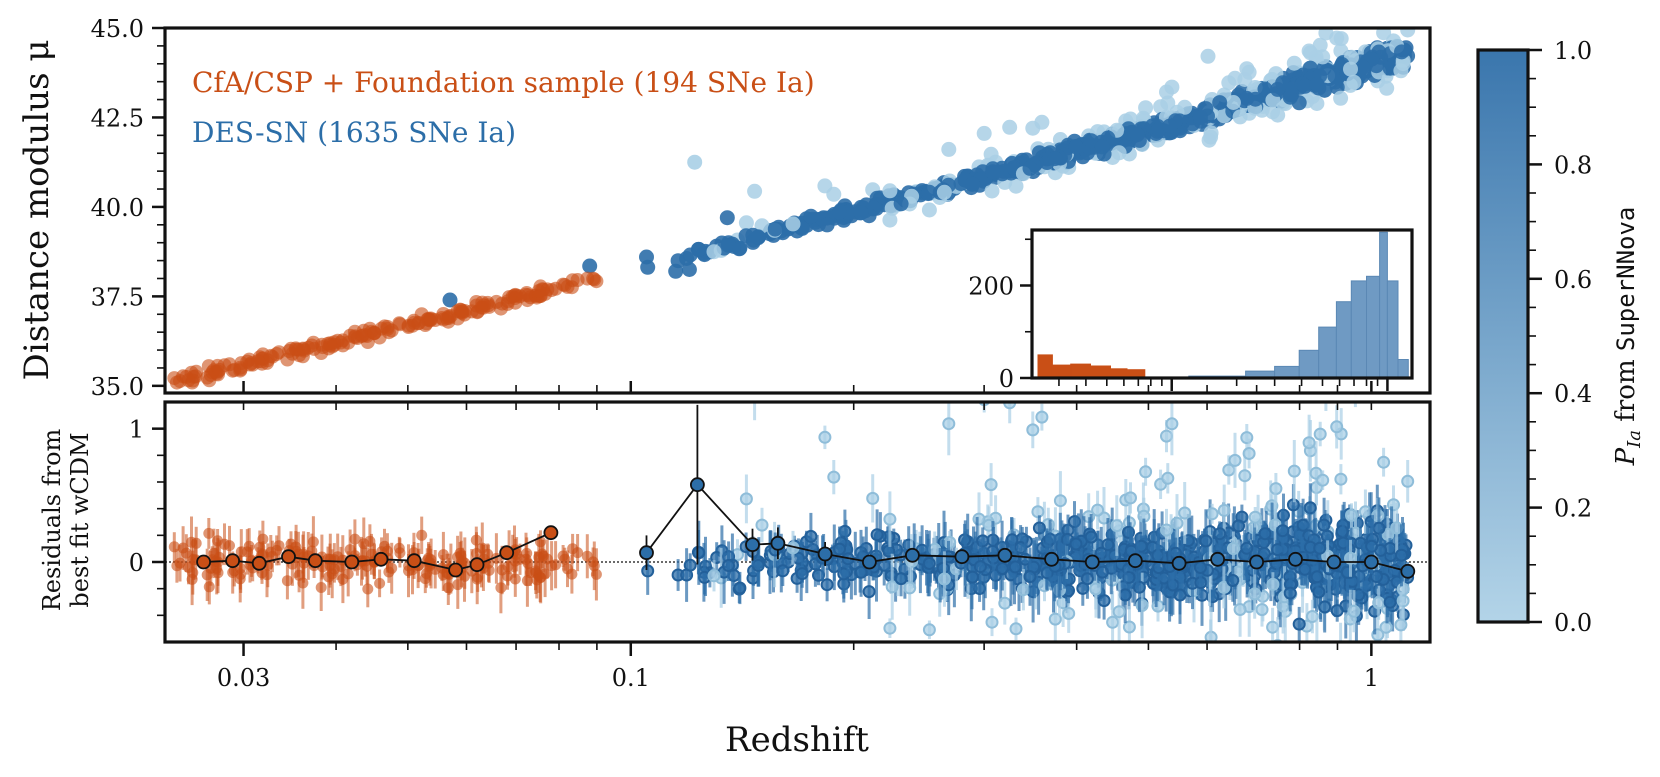 The height and width of the screenshot is (777, 1660). What do you see at coordinates (1626, 390) in the screenshot?
I see `colorbar-label-mid: from` at bounding box center [1626, 390].